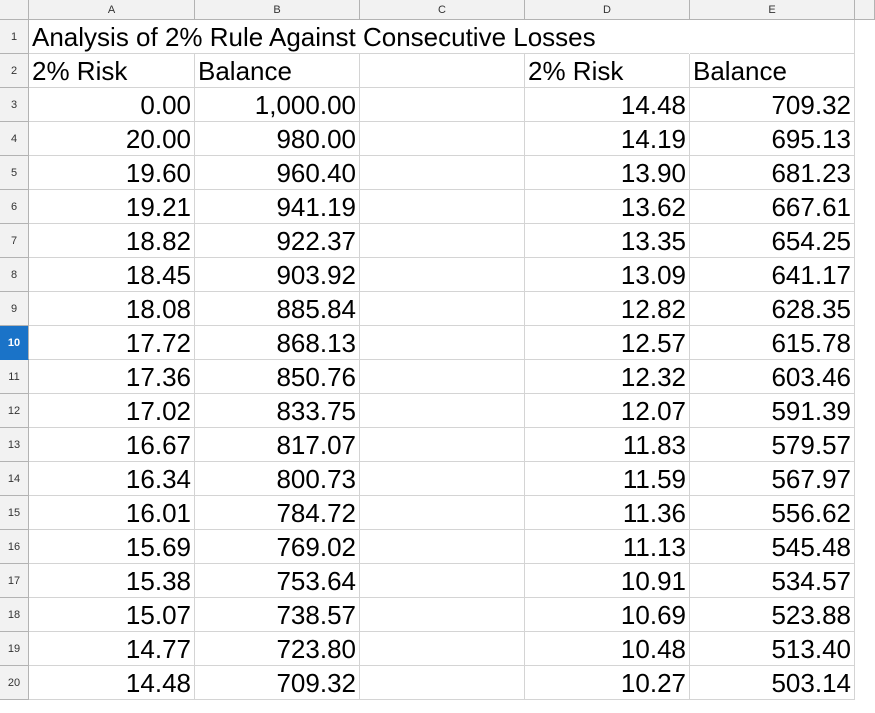  I want to click on cell-d16: 11.13, so click(607, 547).